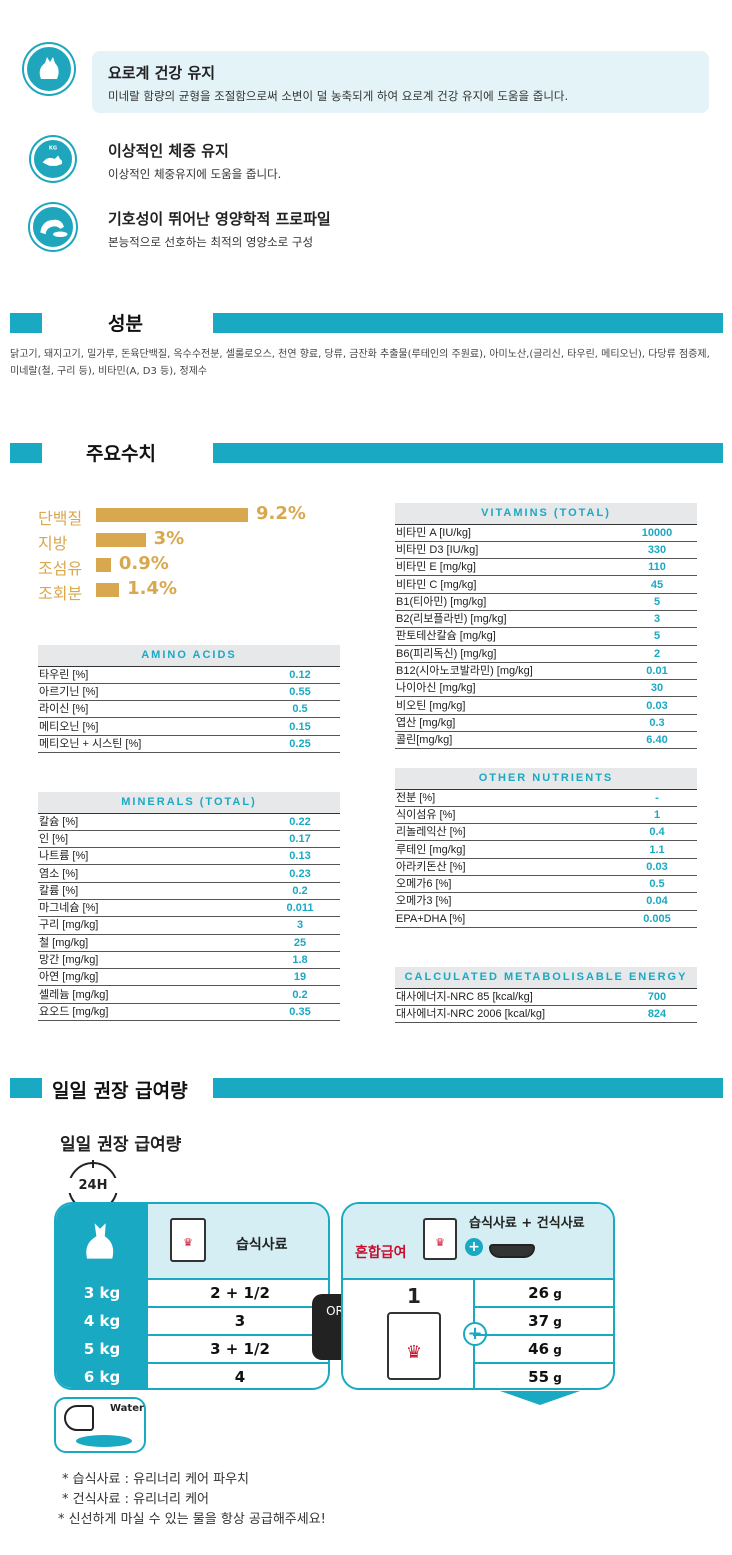  I want to click on nutrient-amount: 0.22, so click(300, 822).